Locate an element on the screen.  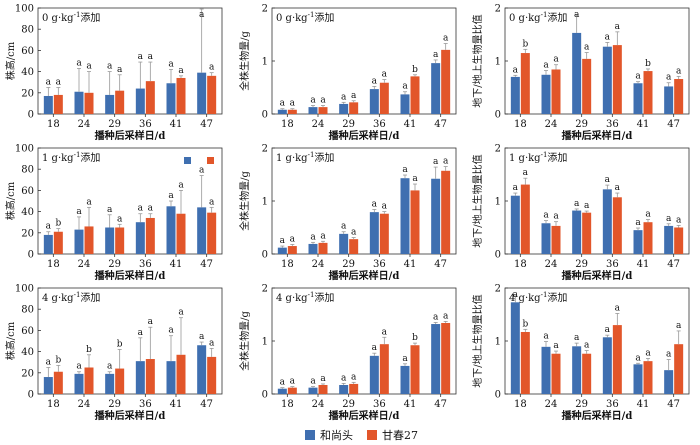
y-tick-label: 1 is located at coordinates (498, 202).